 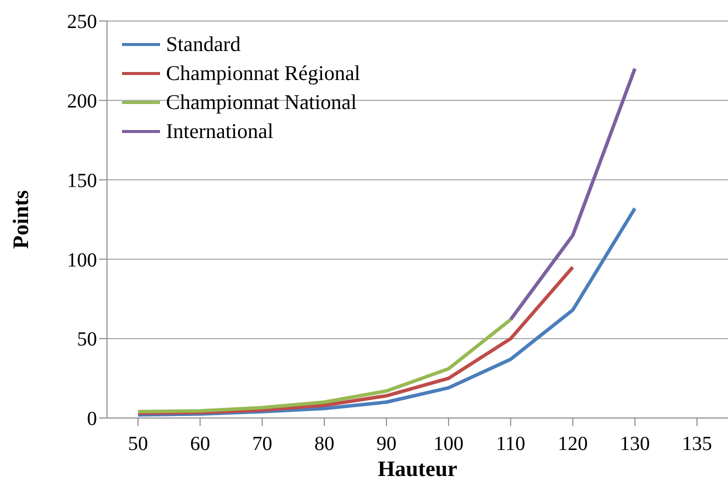 What do you see at coordinates (386, 444) in the screenshot?
I see `x-tick-label: 90` at bounding box center [386, 444].